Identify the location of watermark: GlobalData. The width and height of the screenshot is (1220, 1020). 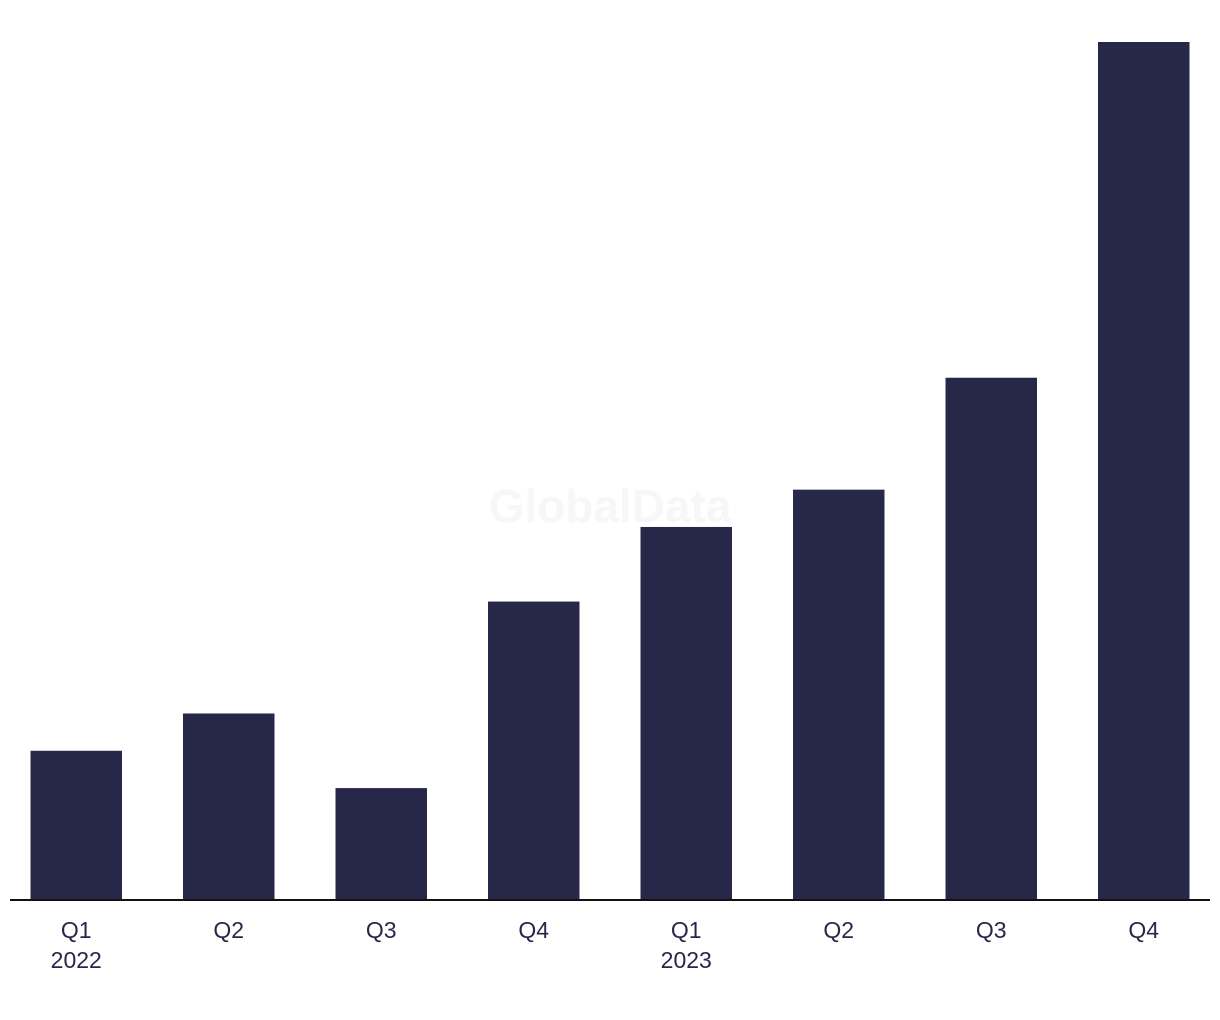
(610, 506).